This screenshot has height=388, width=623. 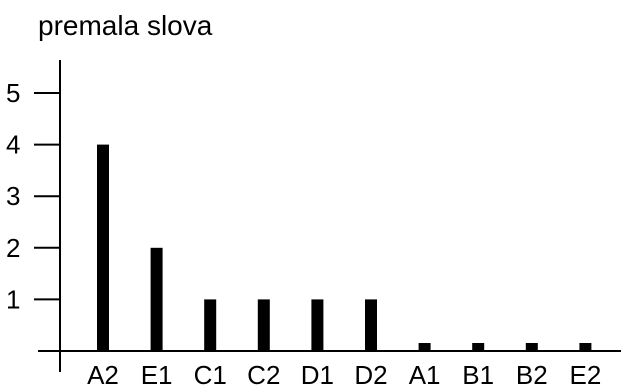 I want to click on x-tick-label: C2, so click(x=263, y=374).